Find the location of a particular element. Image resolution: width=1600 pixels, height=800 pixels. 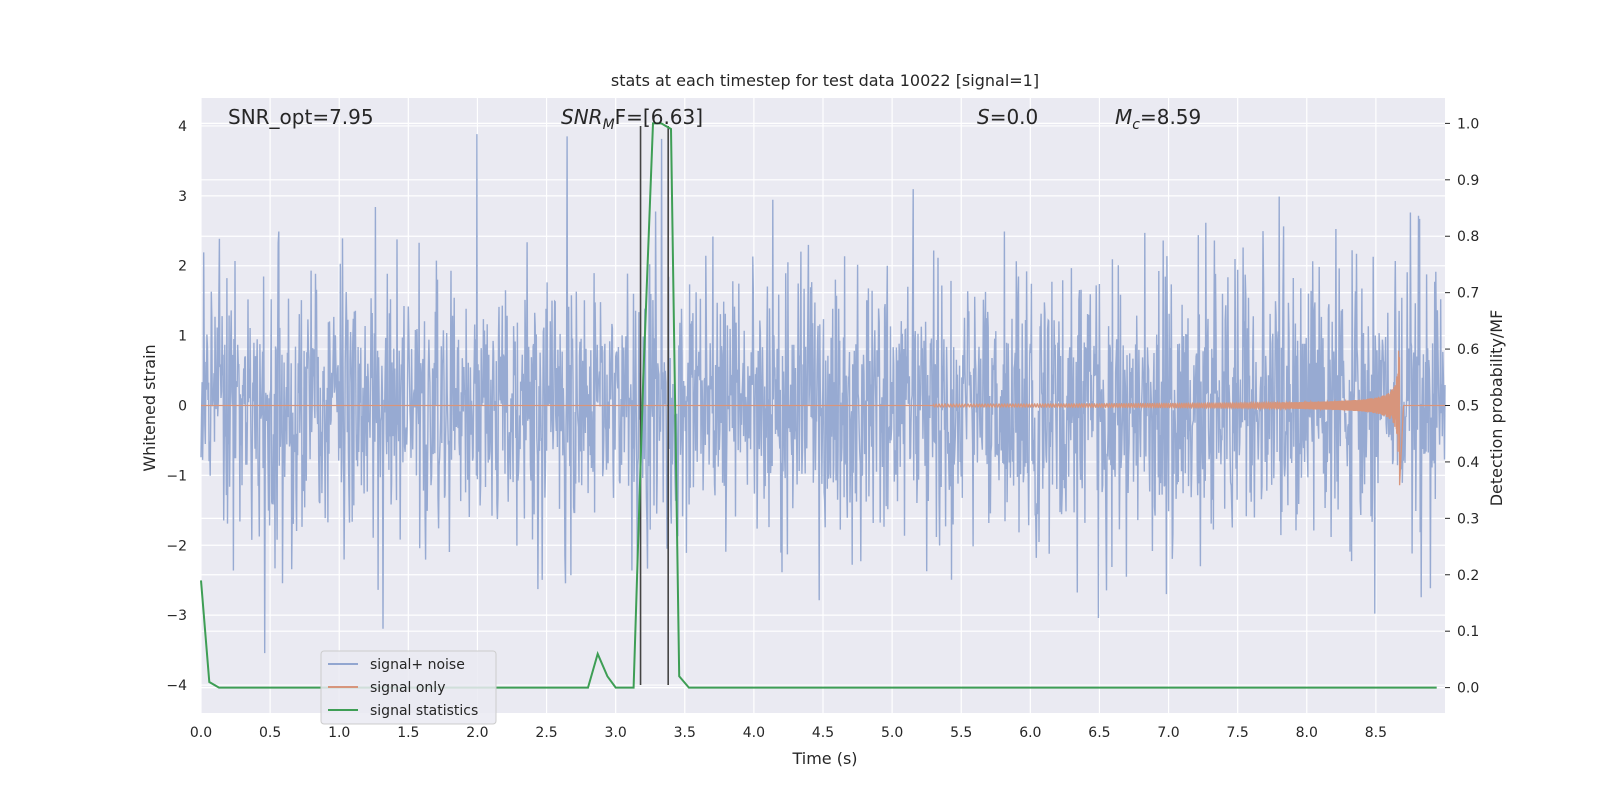

mc-main: M is located at coordinates (1123, 117).